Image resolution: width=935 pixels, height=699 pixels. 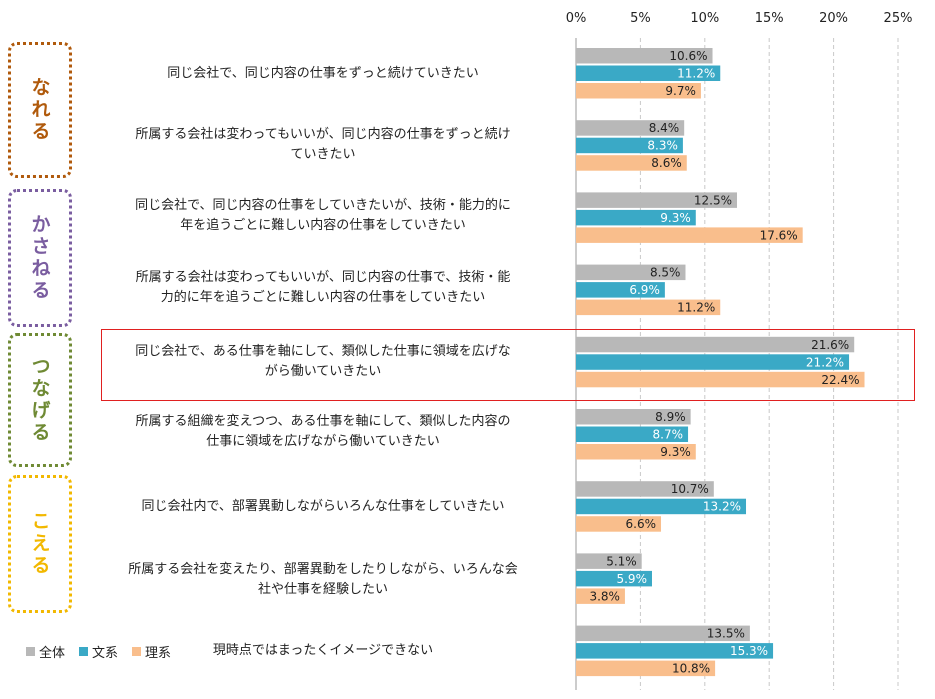 What do you see at coordinates (830, 345) in the screenshot?
I see `data-label: 21.6%` at bounding box center [830, 345].